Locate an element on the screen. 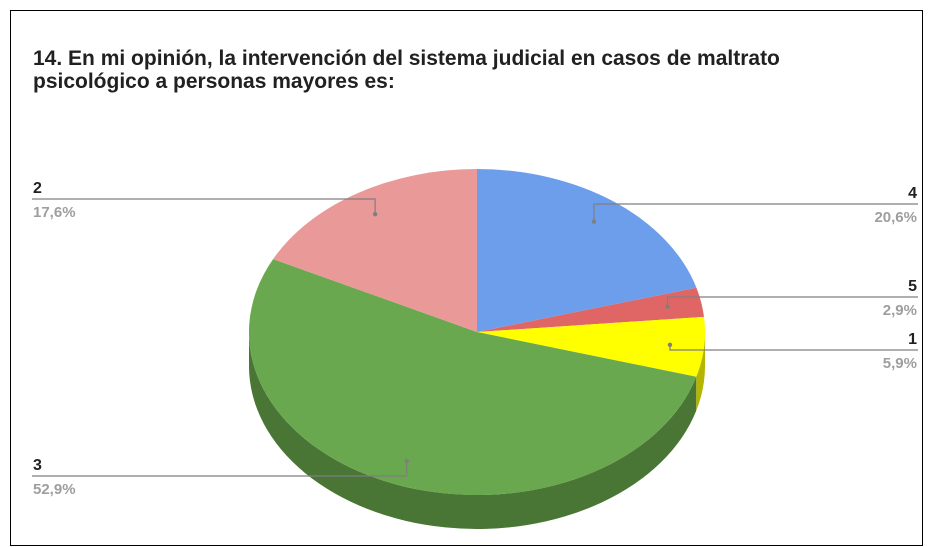  slice-2-leader-line is located at coordinates (204, 206).